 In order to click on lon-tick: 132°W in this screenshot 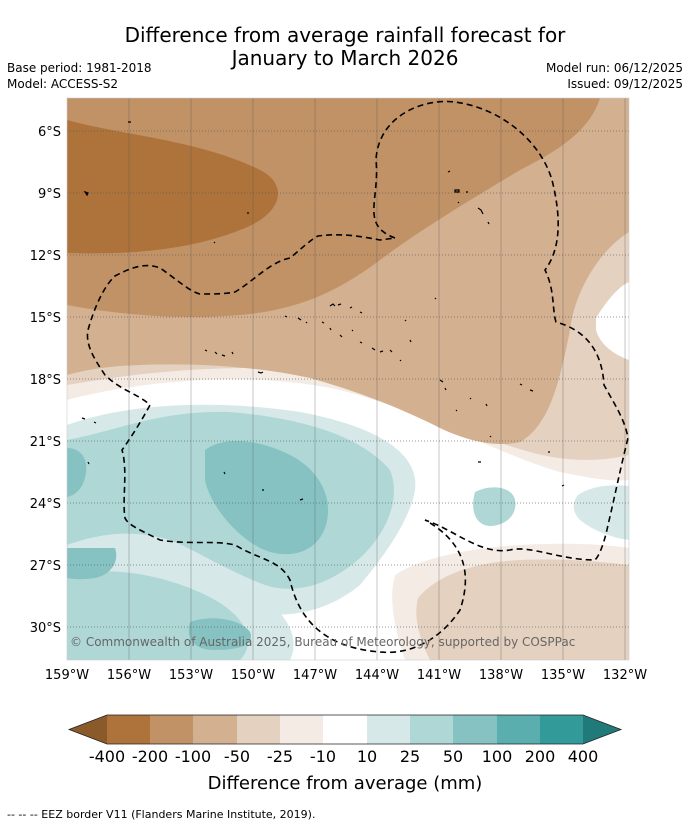, I will do `click(625, 675)`.